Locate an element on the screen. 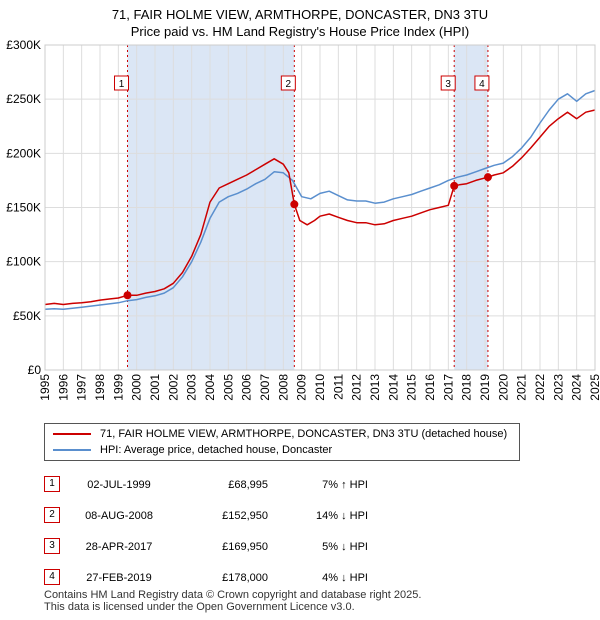 This screenshot has width=600, height=620. x-tick-label: 2018 is located at coordinates (467, 387).